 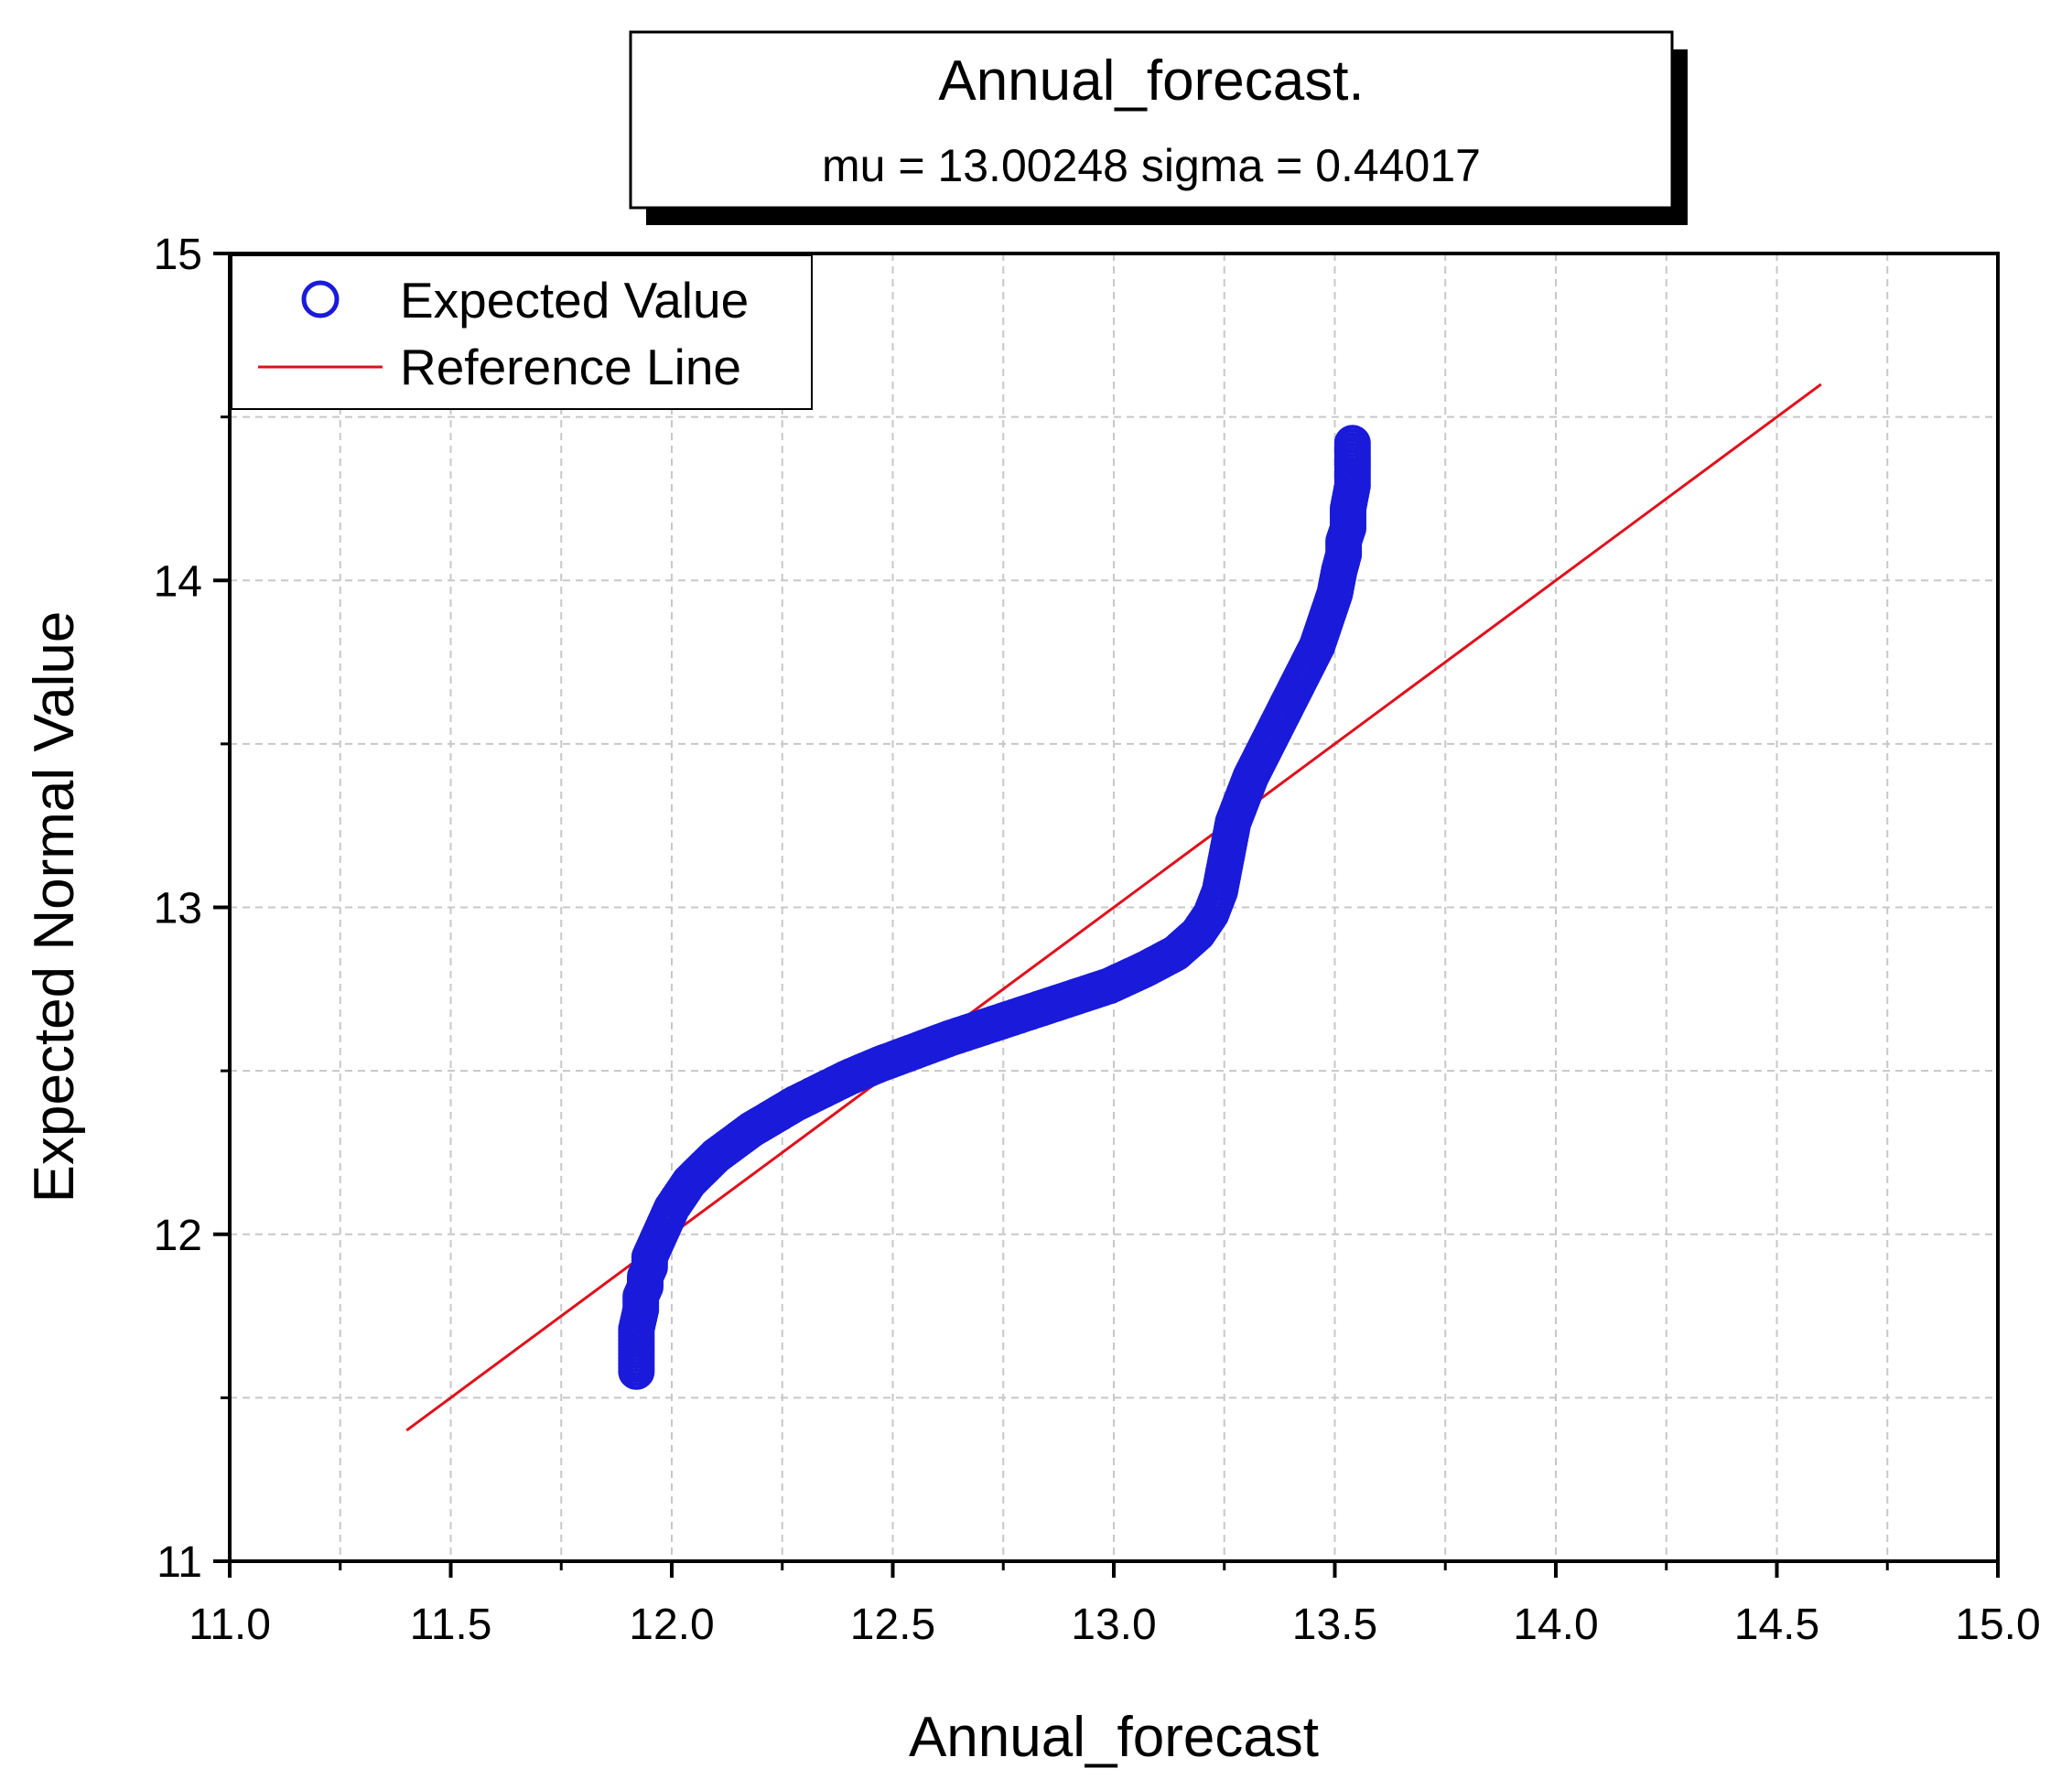 I want to click on title-box-frame, so click(x=1151, y=120).